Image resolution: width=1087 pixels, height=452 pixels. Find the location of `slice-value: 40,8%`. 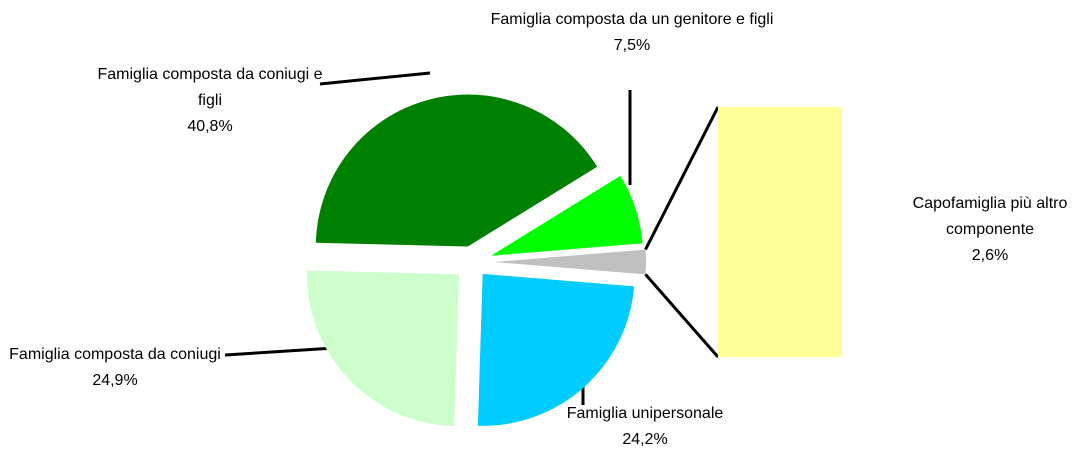

slice-value: 40,8% is located at coordinates (210, 126).